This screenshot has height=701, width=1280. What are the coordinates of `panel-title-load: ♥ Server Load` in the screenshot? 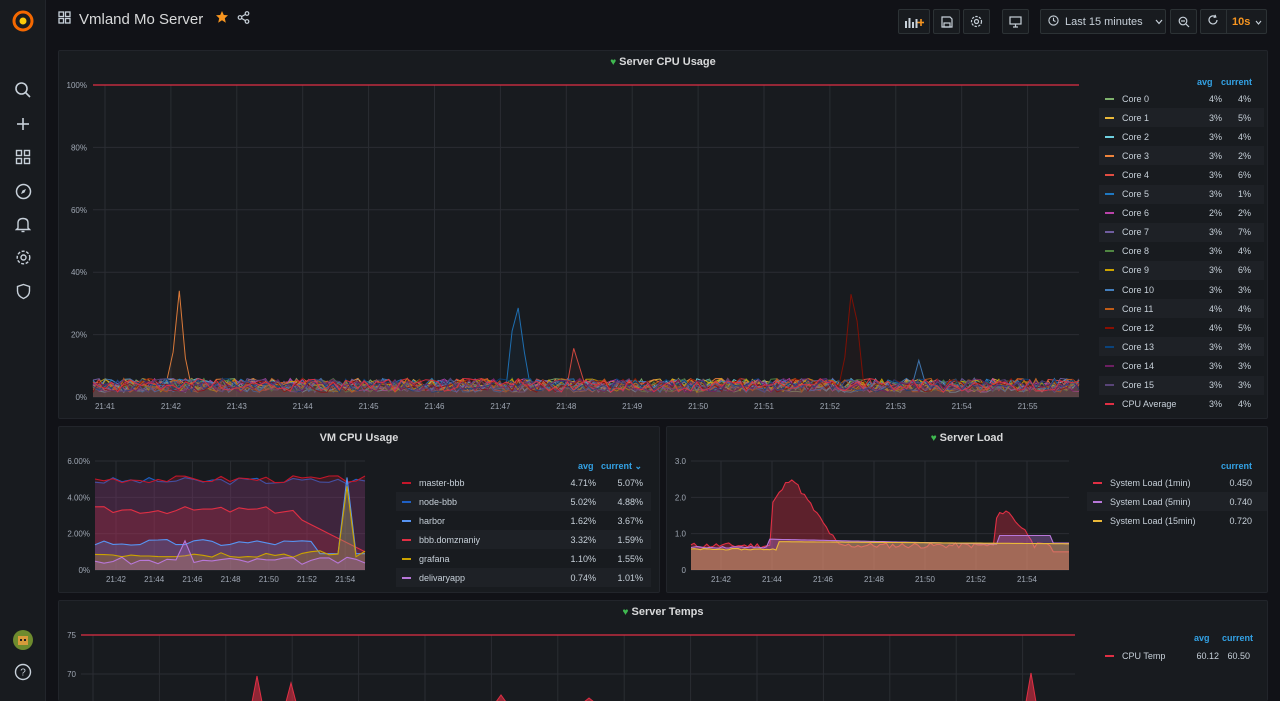 It's located at (967, 438).